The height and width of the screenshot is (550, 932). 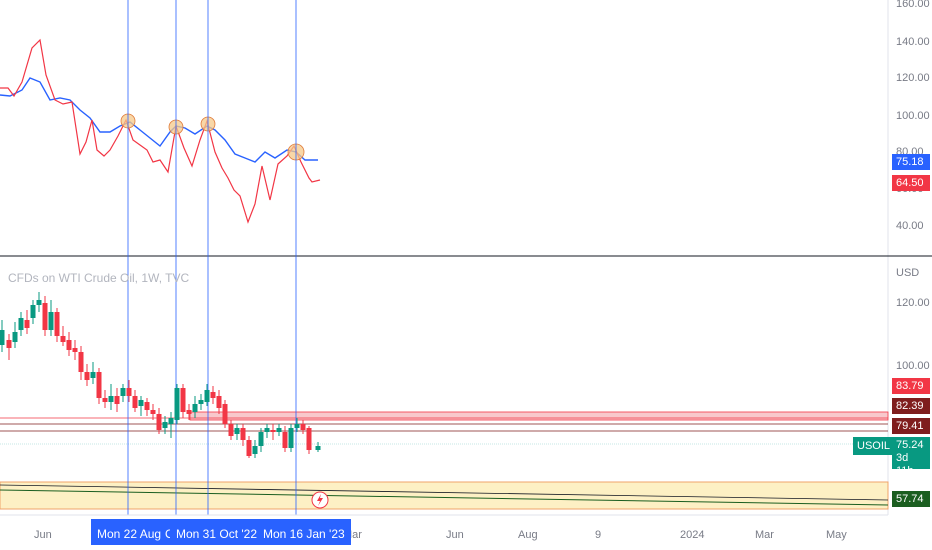 I want to click on blue-series-line, so click(x=159, y=120).